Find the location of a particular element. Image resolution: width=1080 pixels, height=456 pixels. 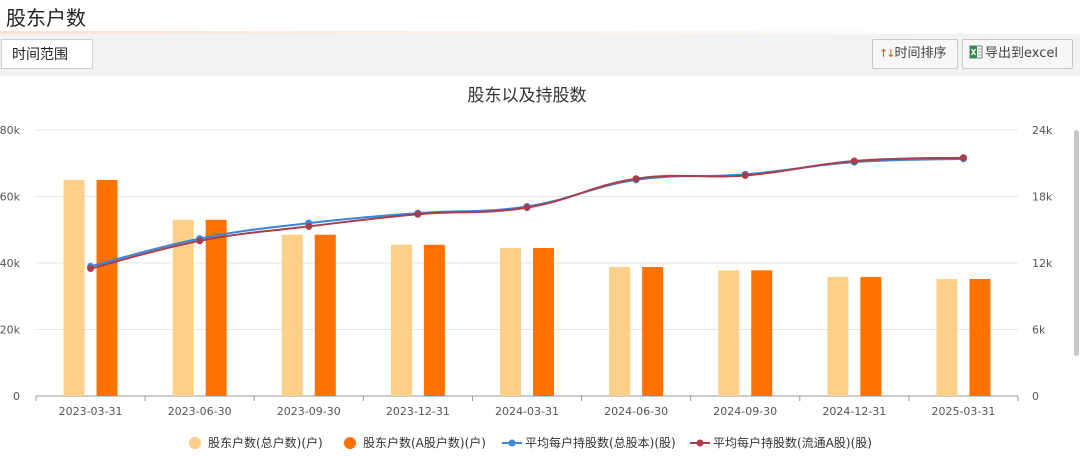

y-left-tick-label: 20k is located at coordinates (10, 330).